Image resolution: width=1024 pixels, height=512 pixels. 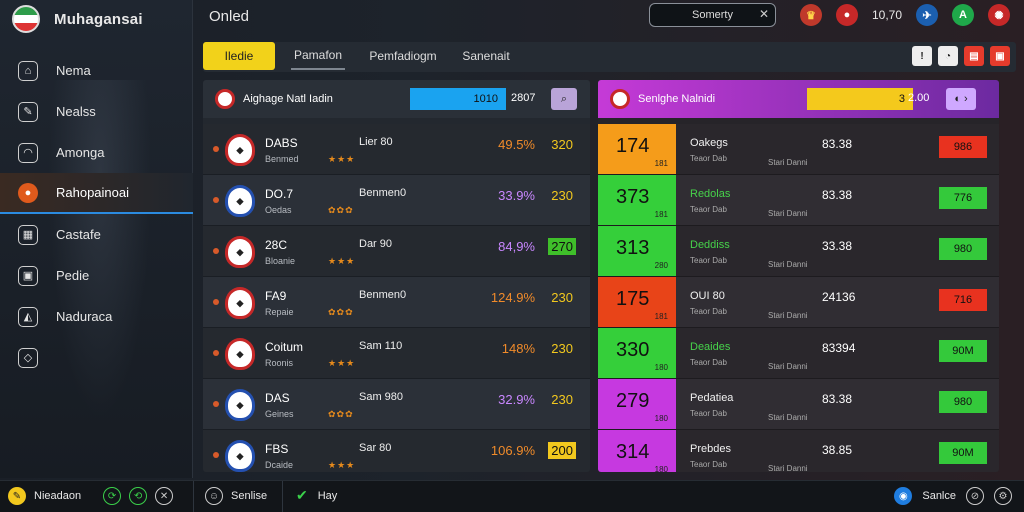 I want to click on right-panel-toggle-button: ◐ ›, so click(x=961, y=99).